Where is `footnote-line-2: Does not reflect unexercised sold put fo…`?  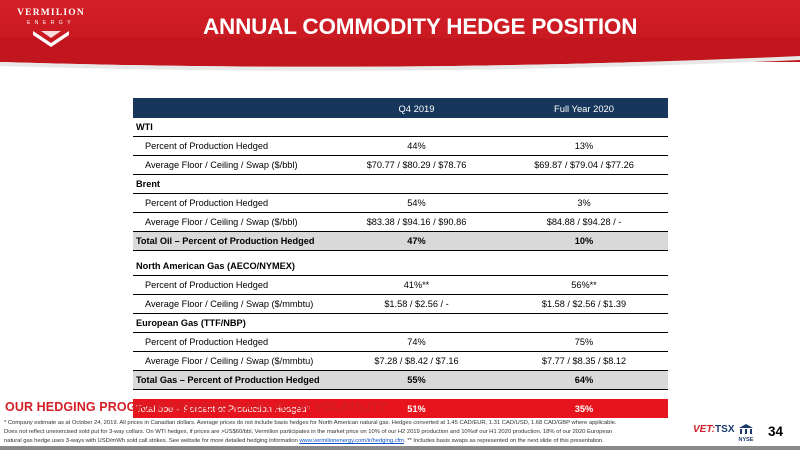
footnote-line-2: Does not reflect unexercised sold put fo… is located at coordinates (308, 432).